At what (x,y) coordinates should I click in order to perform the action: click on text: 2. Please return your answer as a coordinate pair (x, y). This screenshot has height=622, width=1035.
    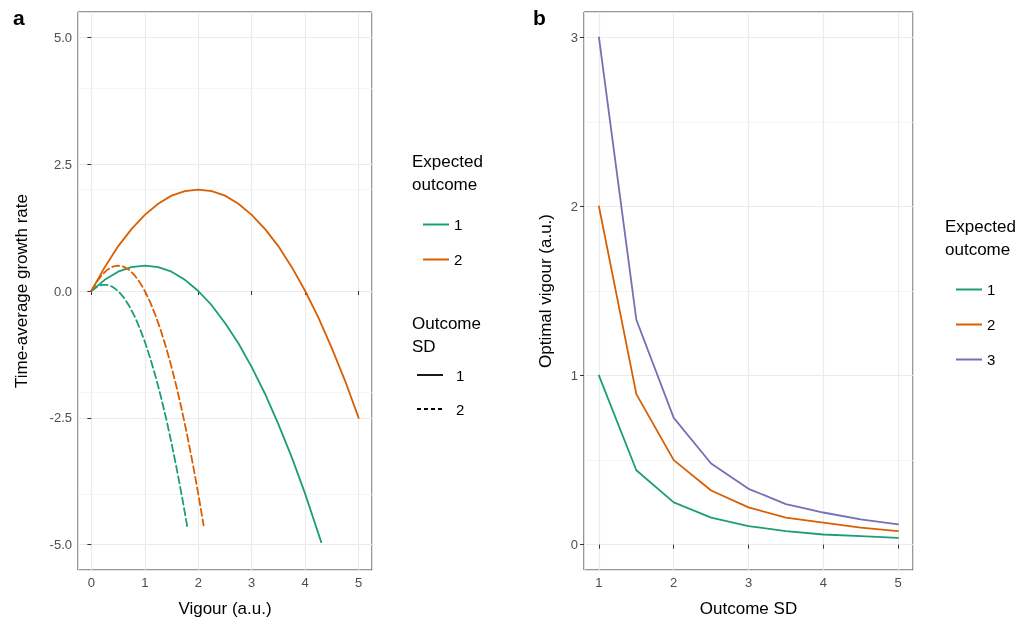
    Looking at the image, I should click on (460, 409).